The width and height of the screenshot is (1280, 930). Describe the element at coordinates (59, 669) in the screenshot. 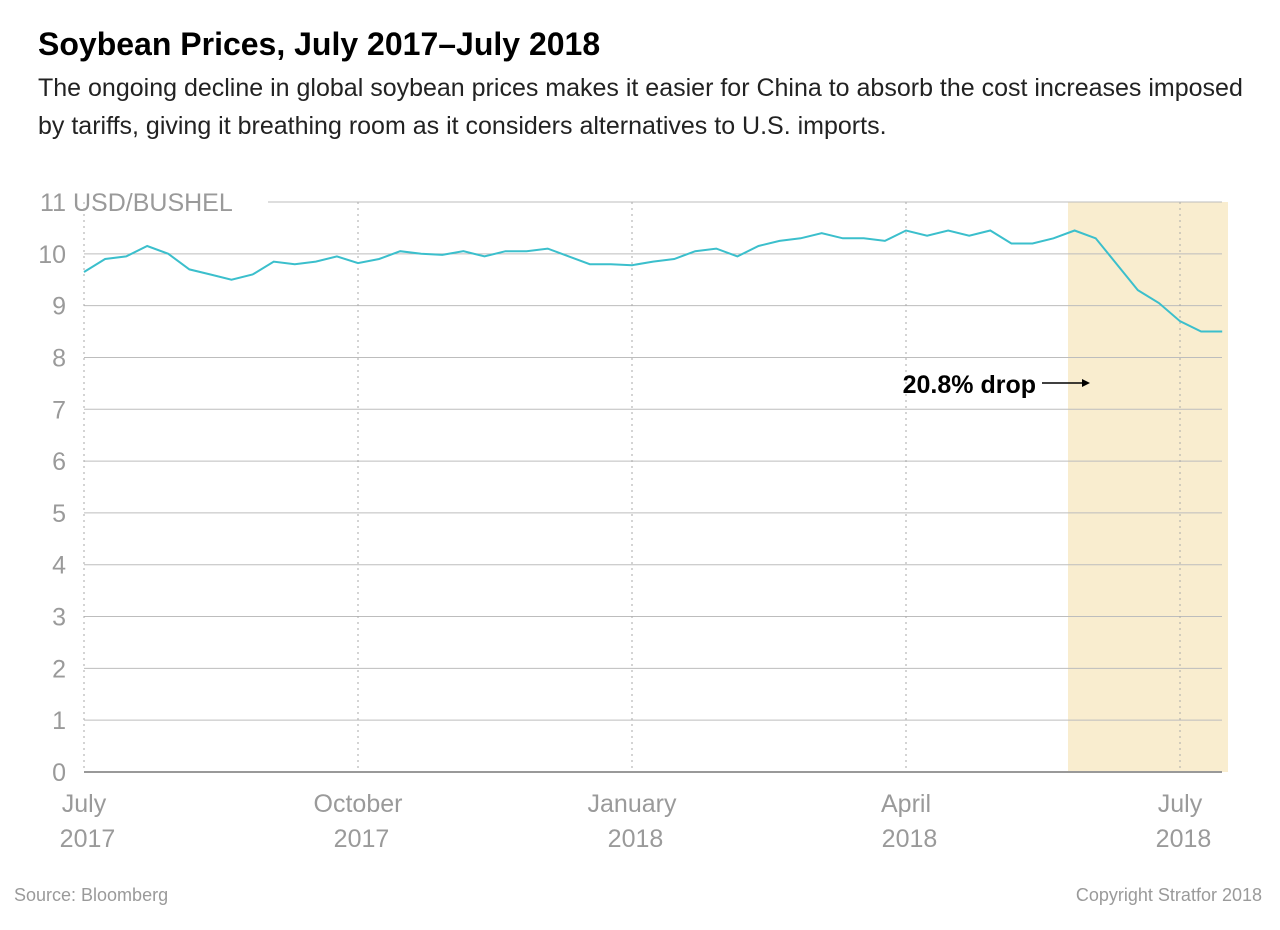

I see `y-tick-label: 2` at that location.